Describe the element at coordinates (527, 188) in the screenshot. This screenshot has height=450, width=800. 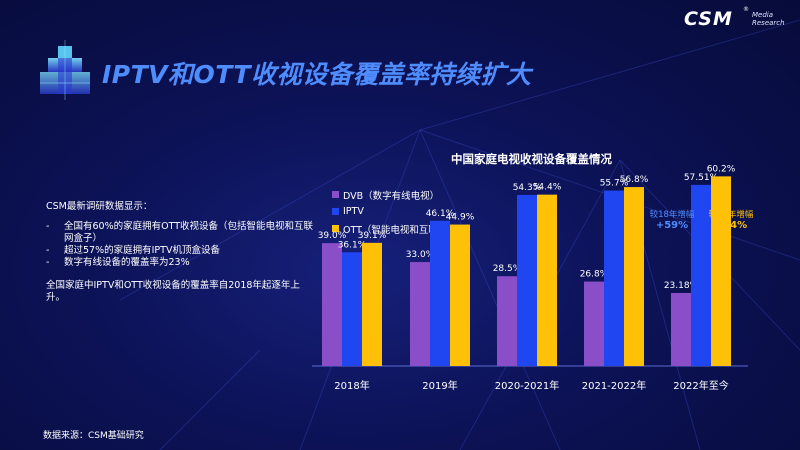
I see `data-label-iptv: 54.3%` at that location.